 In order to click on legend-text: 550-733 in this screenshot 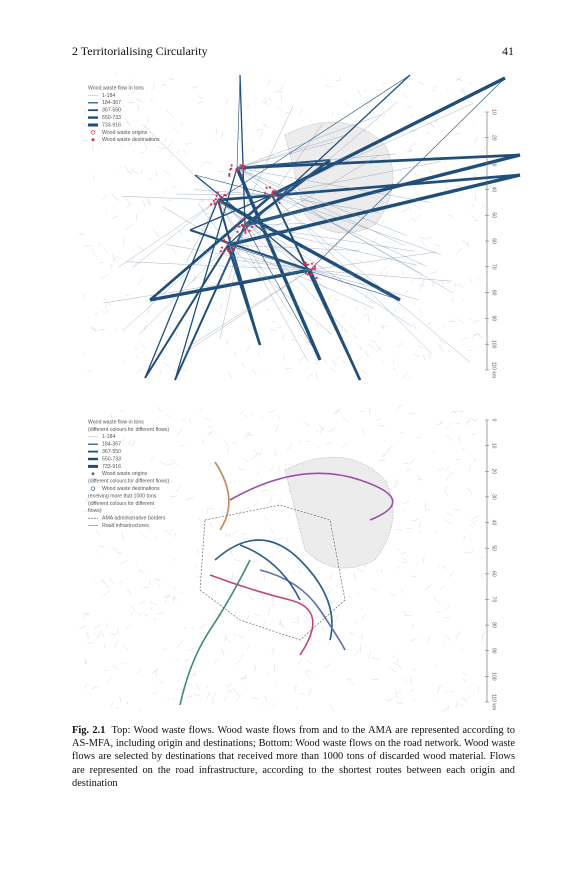, I will do `click(111, 459)`.